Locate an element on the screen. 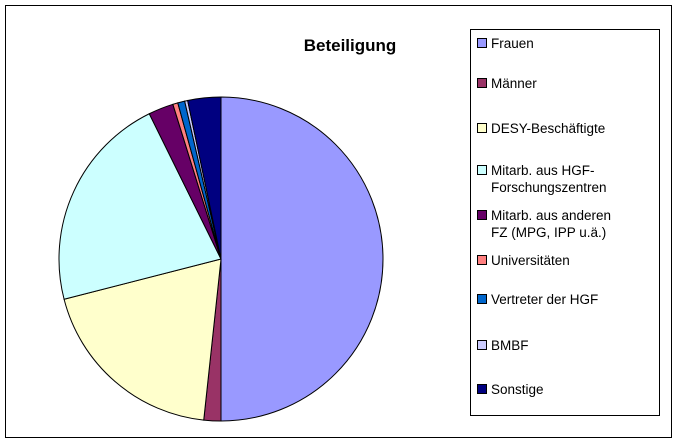  legend-label: Mitarb. aus HGF-Forschungszentren is located at coordinates (549, 179).